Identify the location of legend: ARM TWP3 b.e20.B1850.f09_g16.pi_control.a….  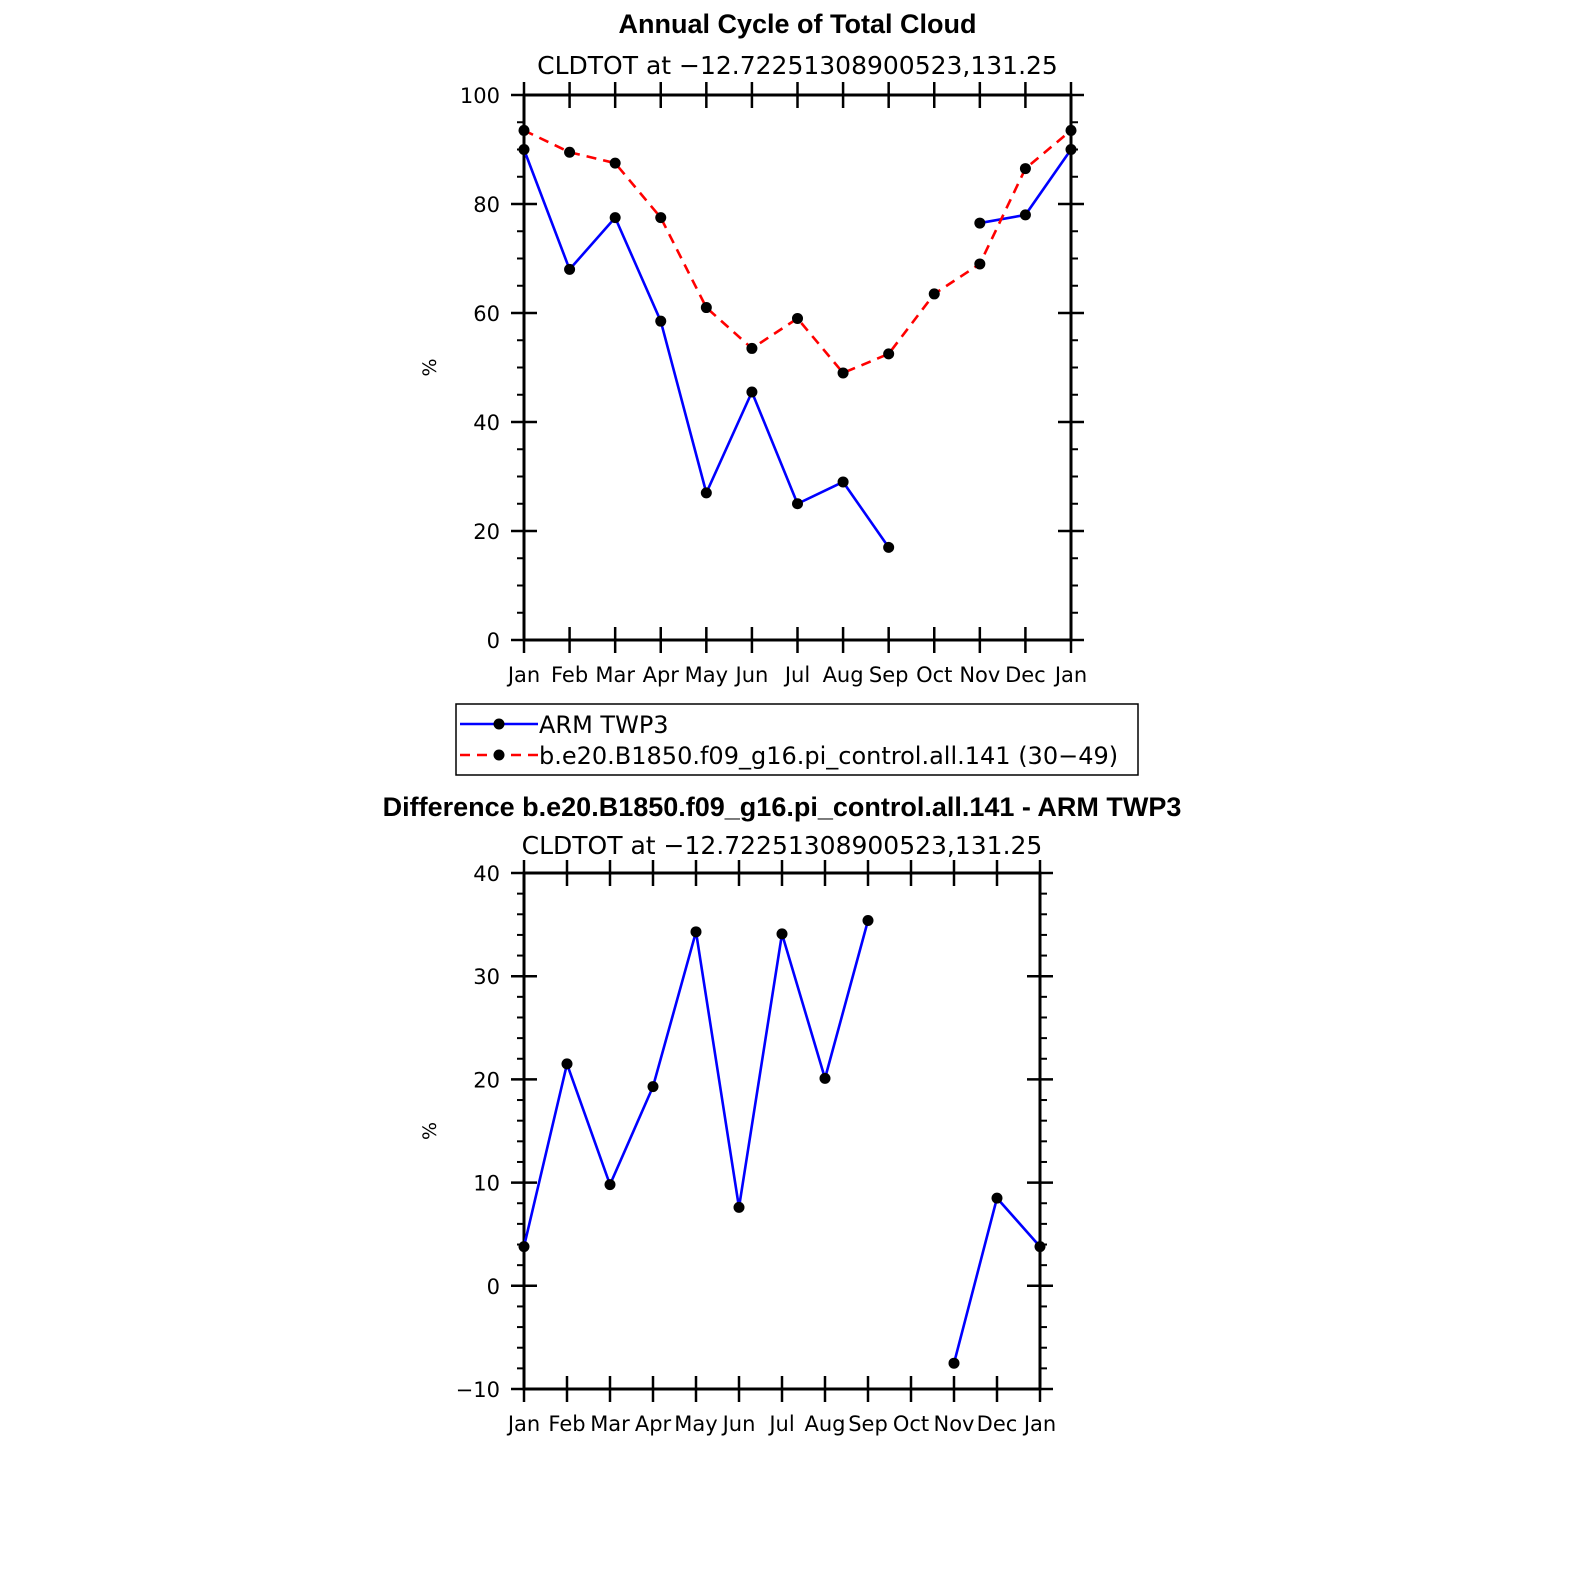
(797, 739).